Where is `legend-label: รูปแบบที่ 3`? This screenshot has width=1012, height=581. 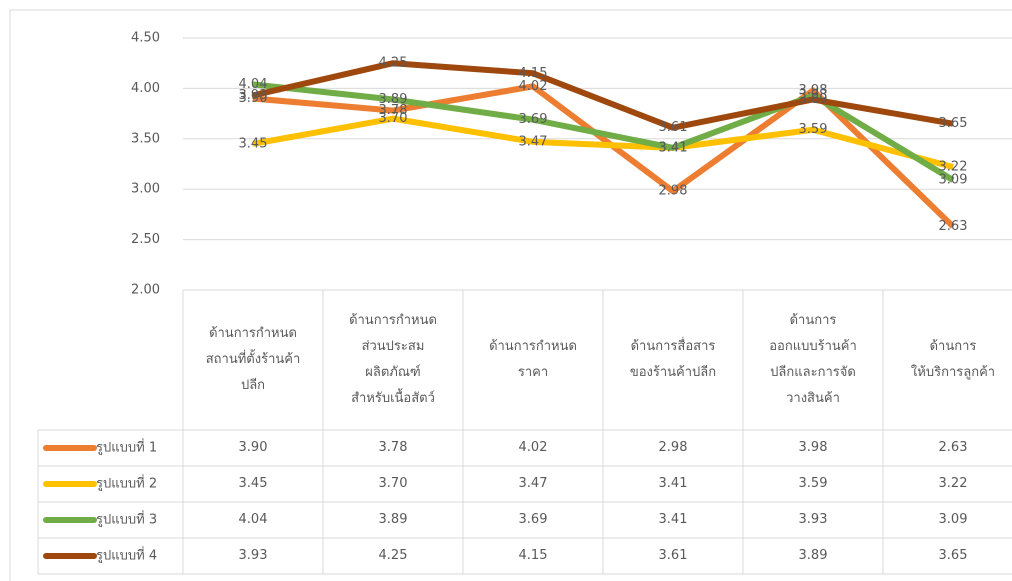 legend-label: รูปแบบที่ 3 is located at coordinates (126, 519).